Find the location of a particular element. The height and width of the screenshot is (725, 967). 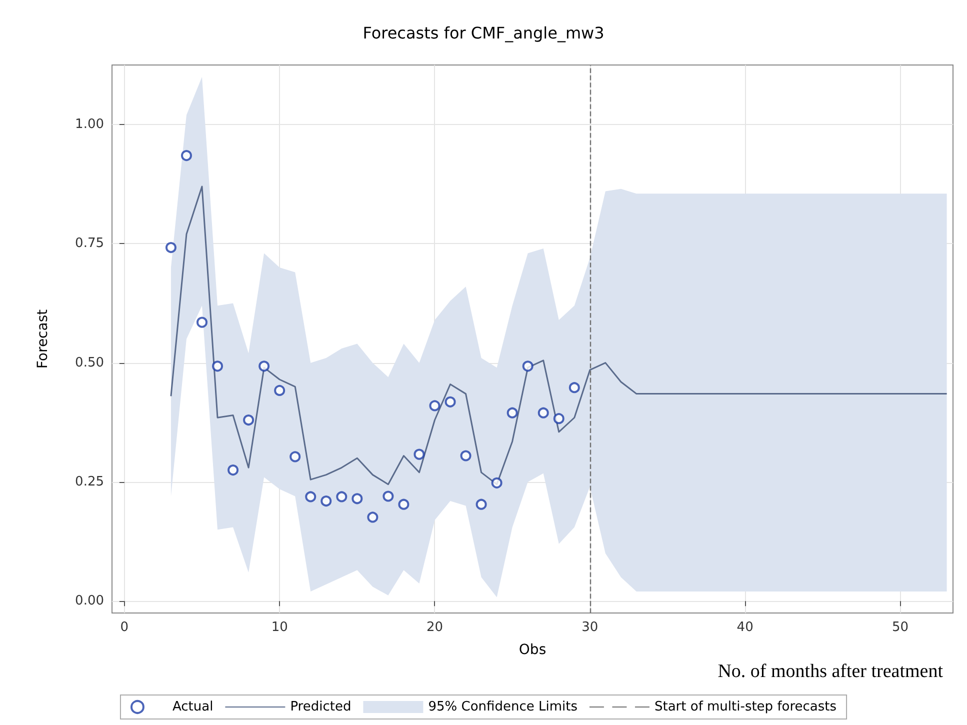

y-axis-title: Forecast is located at coordinates (43, 338).